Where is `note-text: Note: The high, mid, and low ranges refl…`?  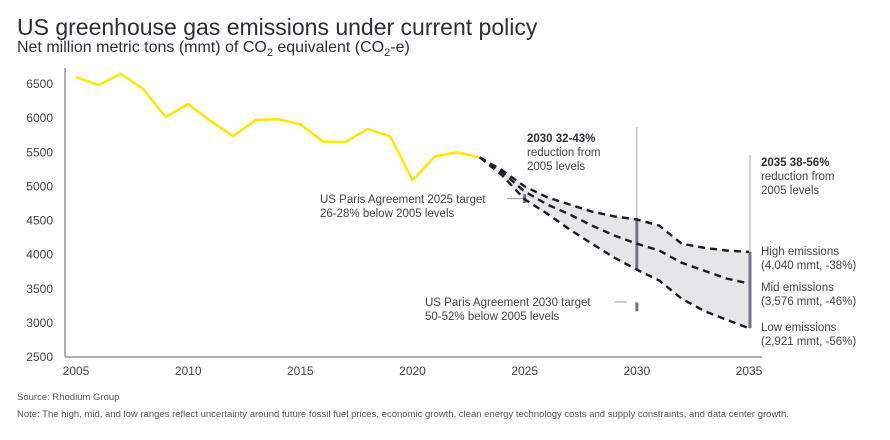 note-text: Note: The high, mid, and low ranges refl… is located at coordinates (403, 414).